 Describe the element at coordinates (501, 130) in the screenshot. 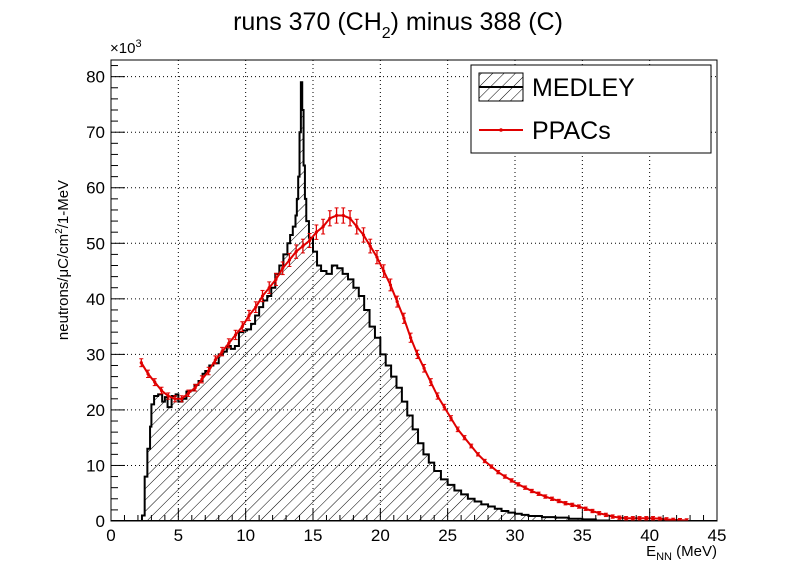

I see `legend-swatch-ppacs-marker` at that location.